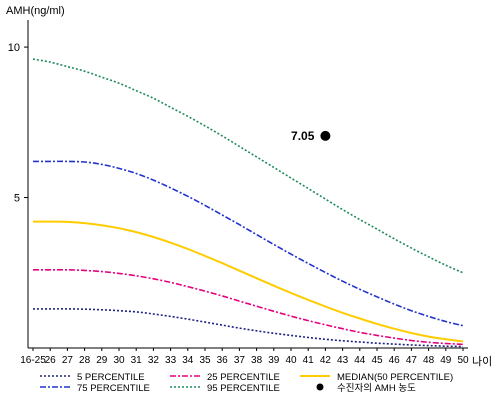 Image resolution: width=500 pixels, height=400 pixels. What do you see at coordinates (395, 360) in the screenshot?
I see `x-tick-label: 46` at bounding box center [395, 360].